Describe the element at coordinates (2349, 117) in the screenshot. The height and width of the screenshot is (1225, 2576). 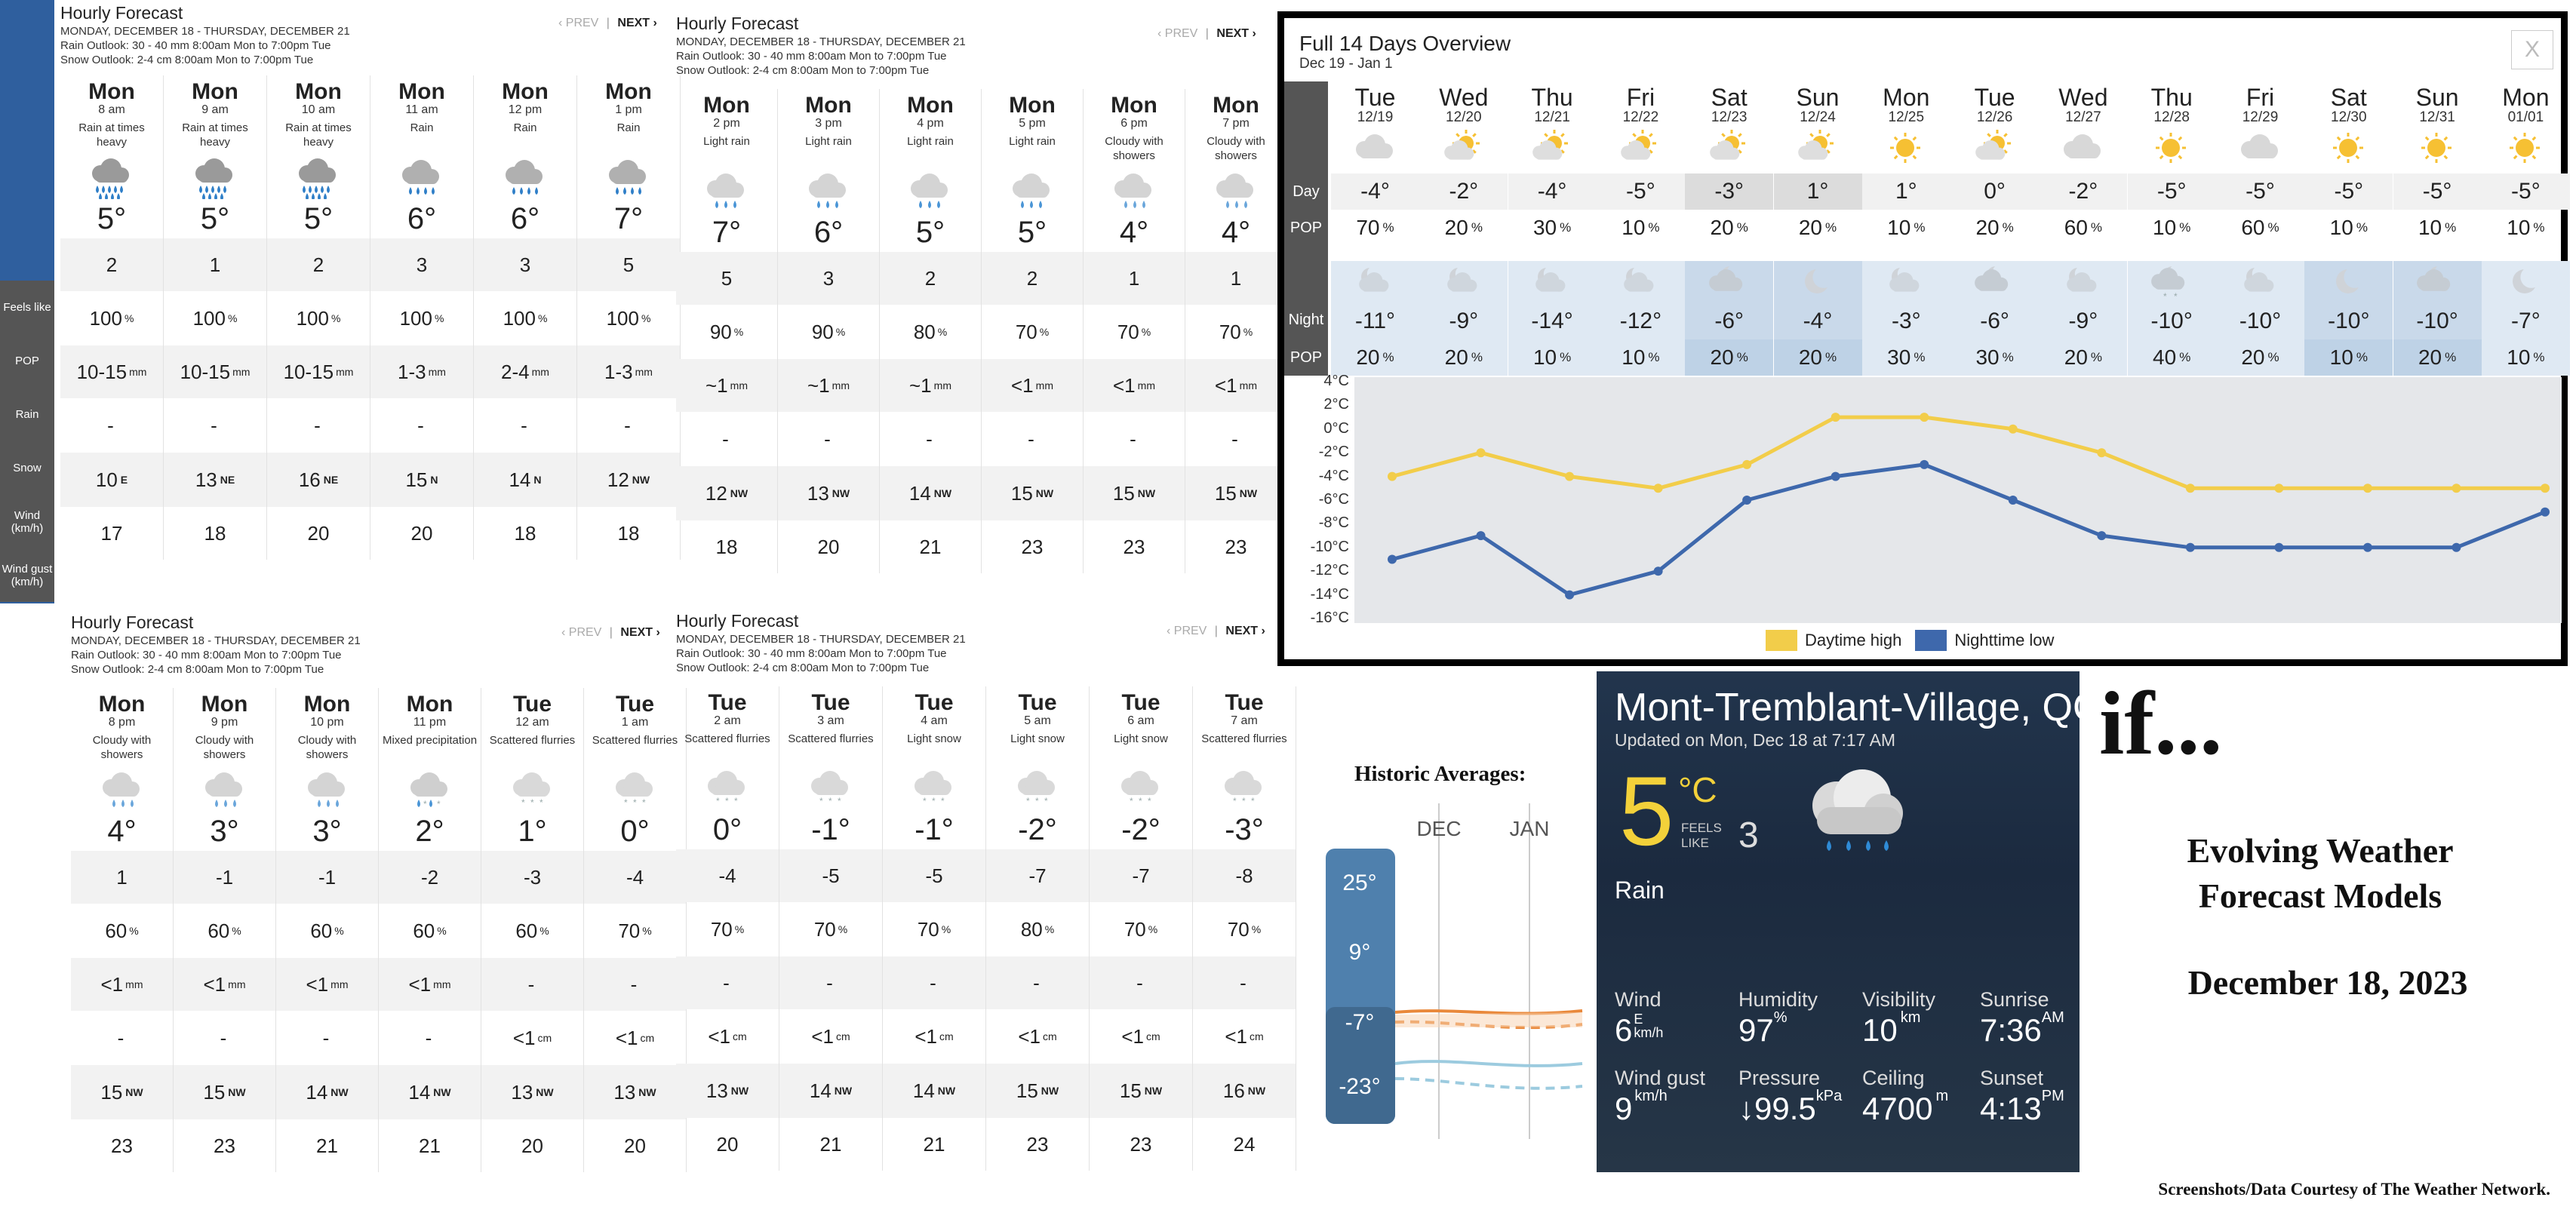
I see `overview-date: 12/30` at that location.